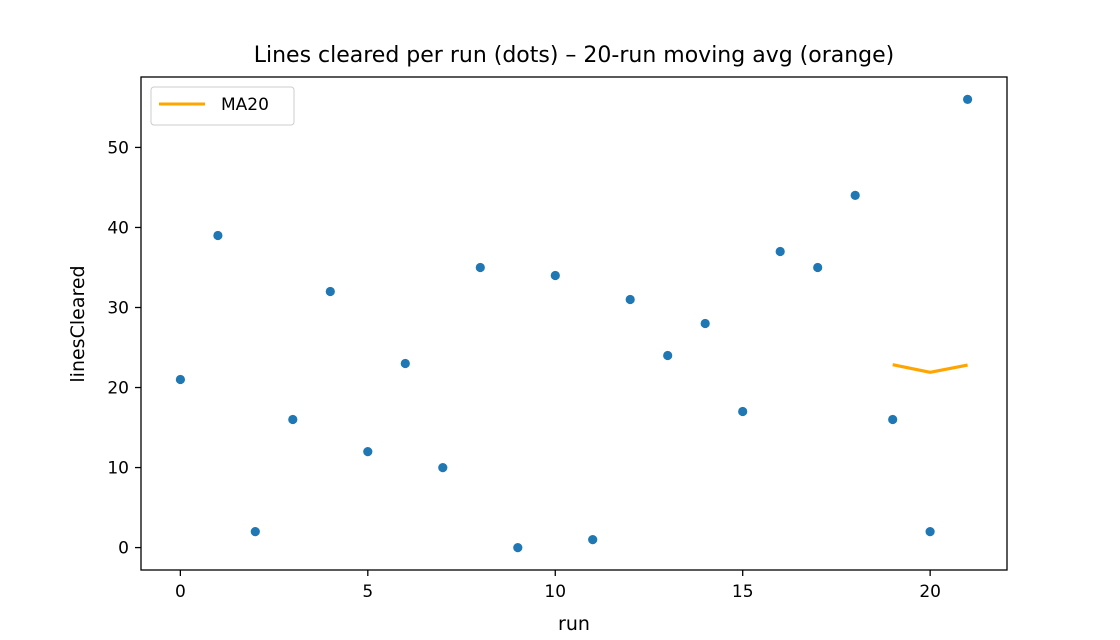 This screenshot has width=1120, height=640. What do you see at coordinates (118, 389) in the screenshot?
I see `y-tick-label: 20` at bounding box center [118, 389].